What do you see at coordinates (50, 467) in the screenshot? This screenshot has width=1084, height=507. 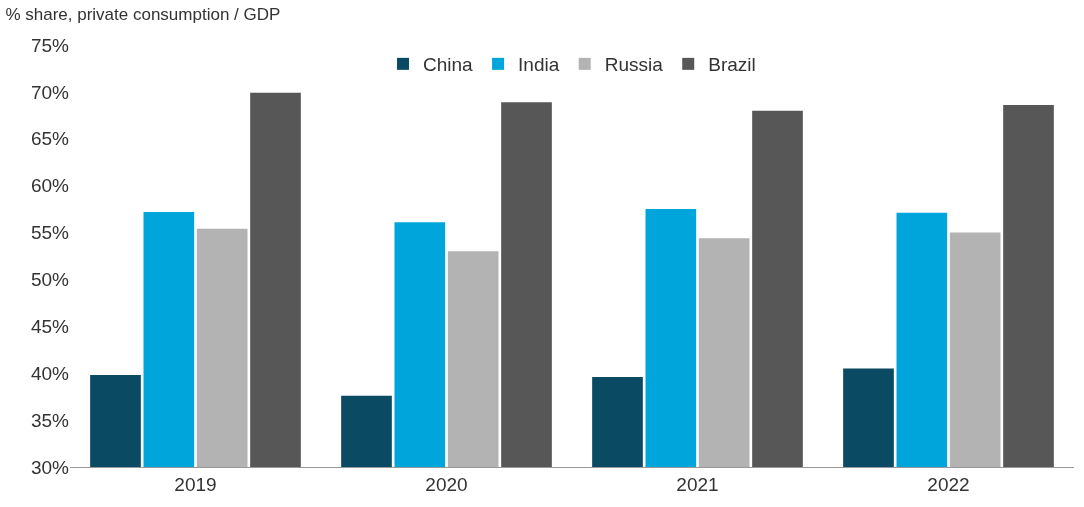 I see `y-tick-label: 30%` at bounding box center [50, 467].